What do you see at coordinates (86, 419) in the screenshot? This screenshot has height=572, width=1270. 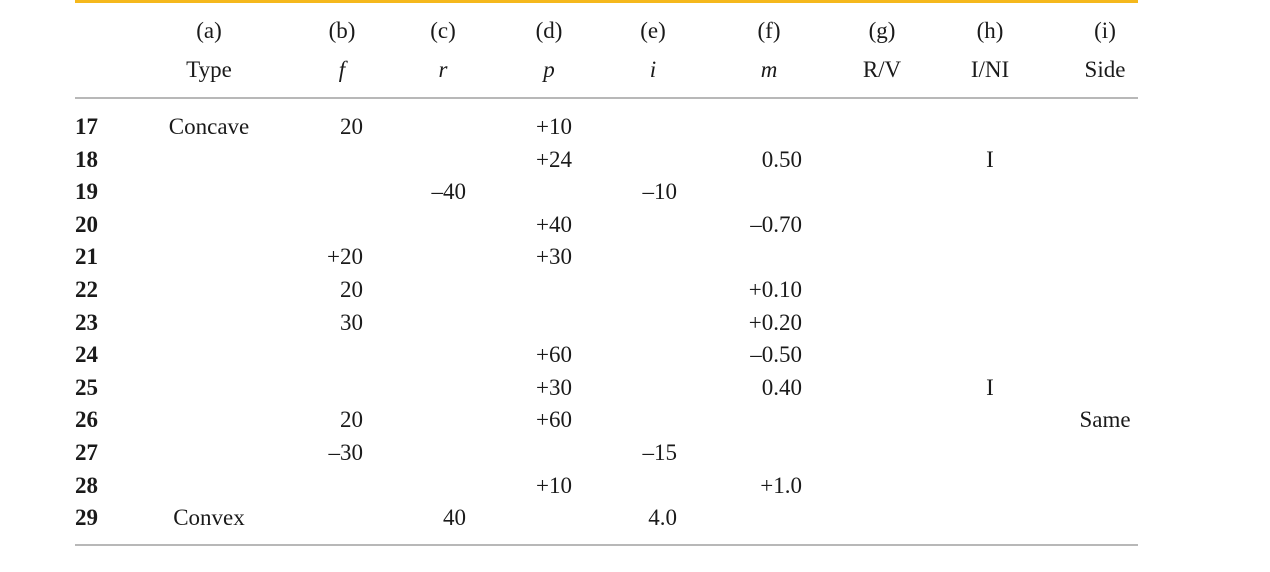 I see `row-number: 26` at bounding box center [86, 419].